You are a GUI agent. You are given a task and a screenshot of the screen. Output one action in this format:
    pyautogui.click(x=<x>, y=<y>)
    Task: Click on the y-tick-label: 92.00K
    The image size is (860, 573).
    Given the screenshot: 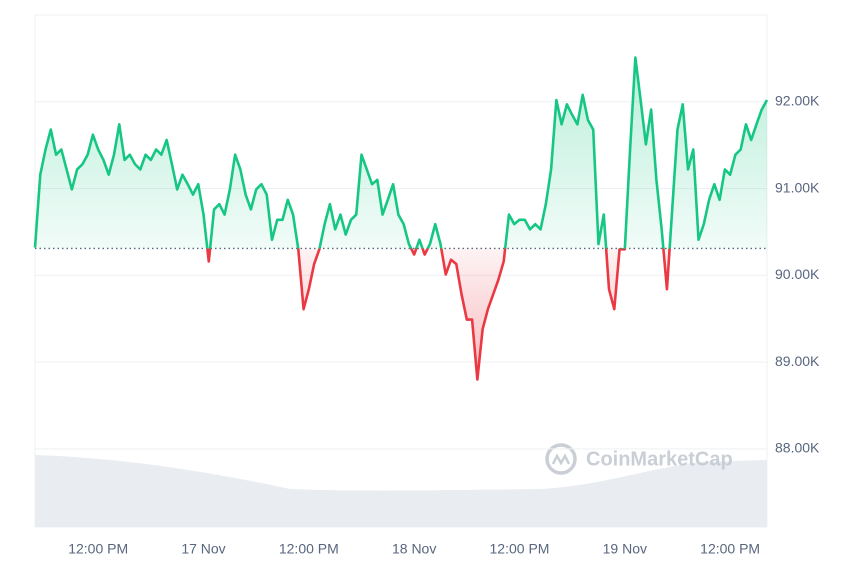 What is the action you would take?
    pyautogui.click(x=797, y=100)
    